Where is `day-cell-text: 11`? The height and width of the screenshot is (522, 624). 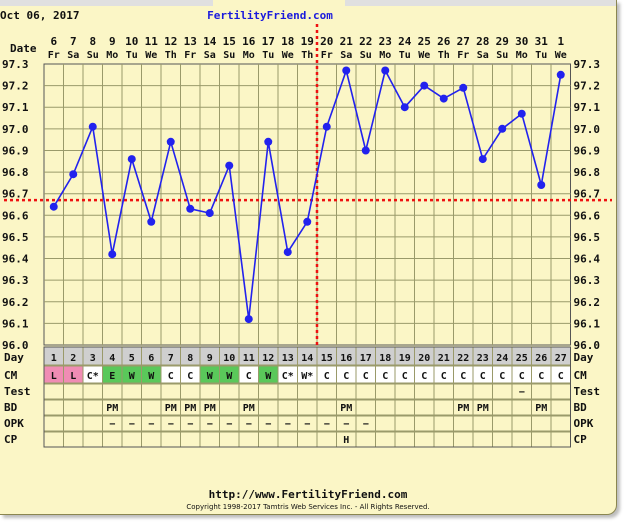
day-cell-text: 11 is located at coordinates (249, 358).